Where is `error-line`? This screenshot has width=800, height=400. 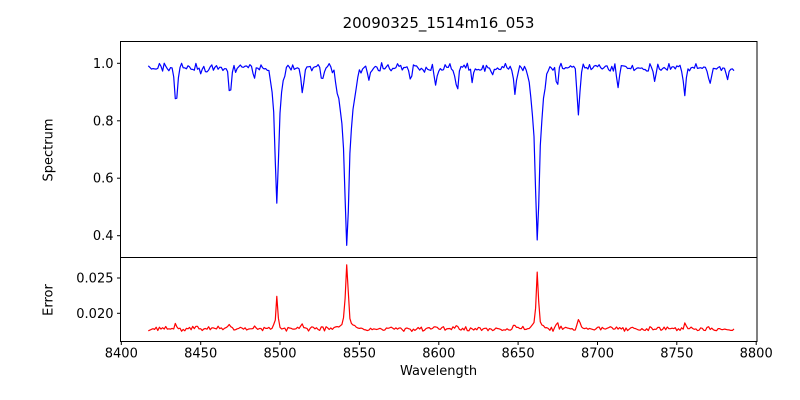
error-line is located at coordinates (441, 298).